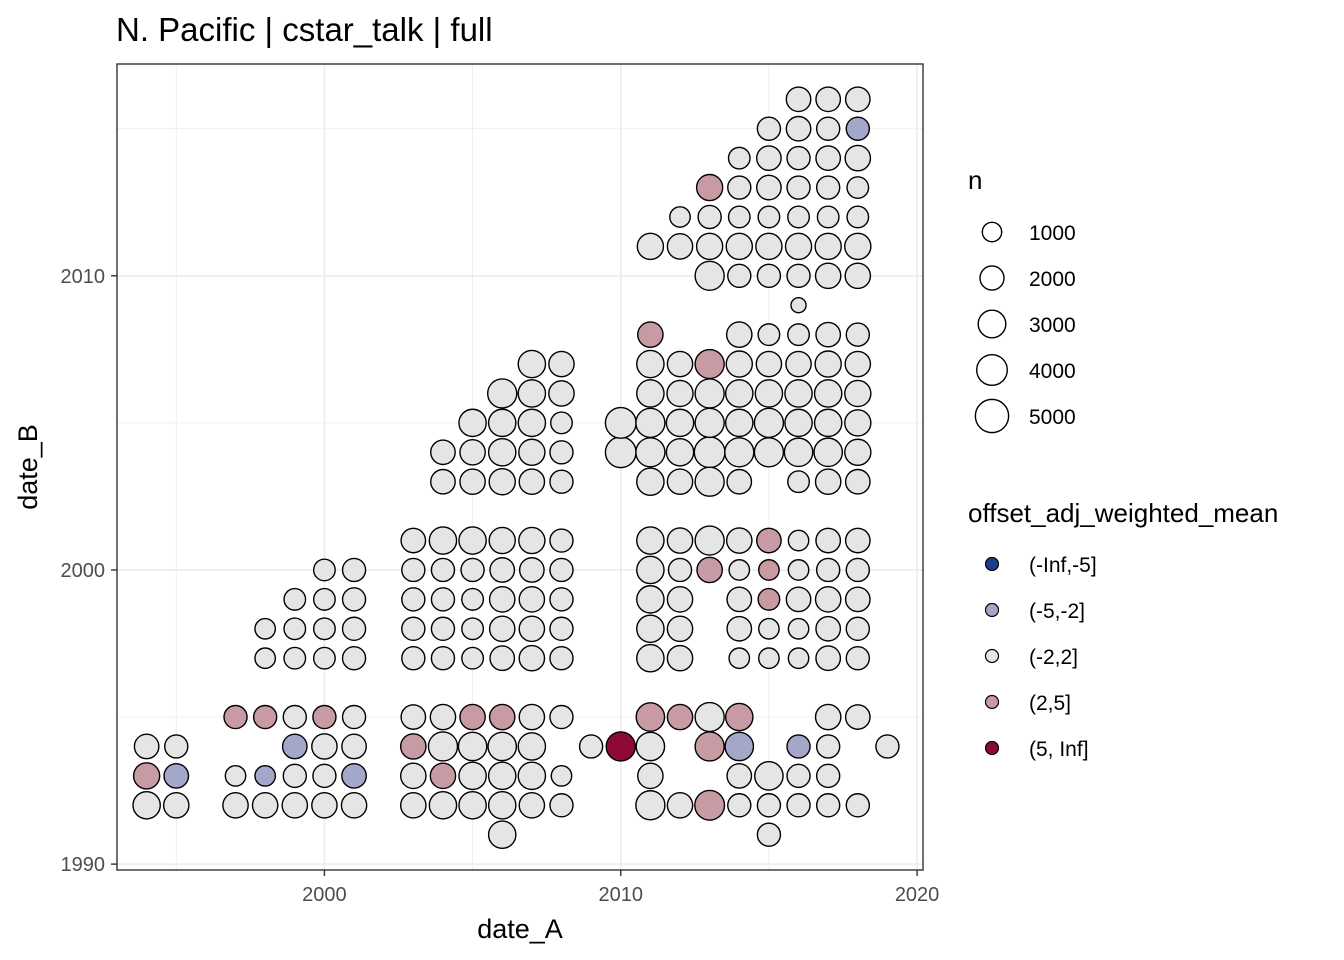  What do you see at coordinates (520, 929) in the screenshot?
I see `x-axis-title: date_A` at bounding box center [520, 929].